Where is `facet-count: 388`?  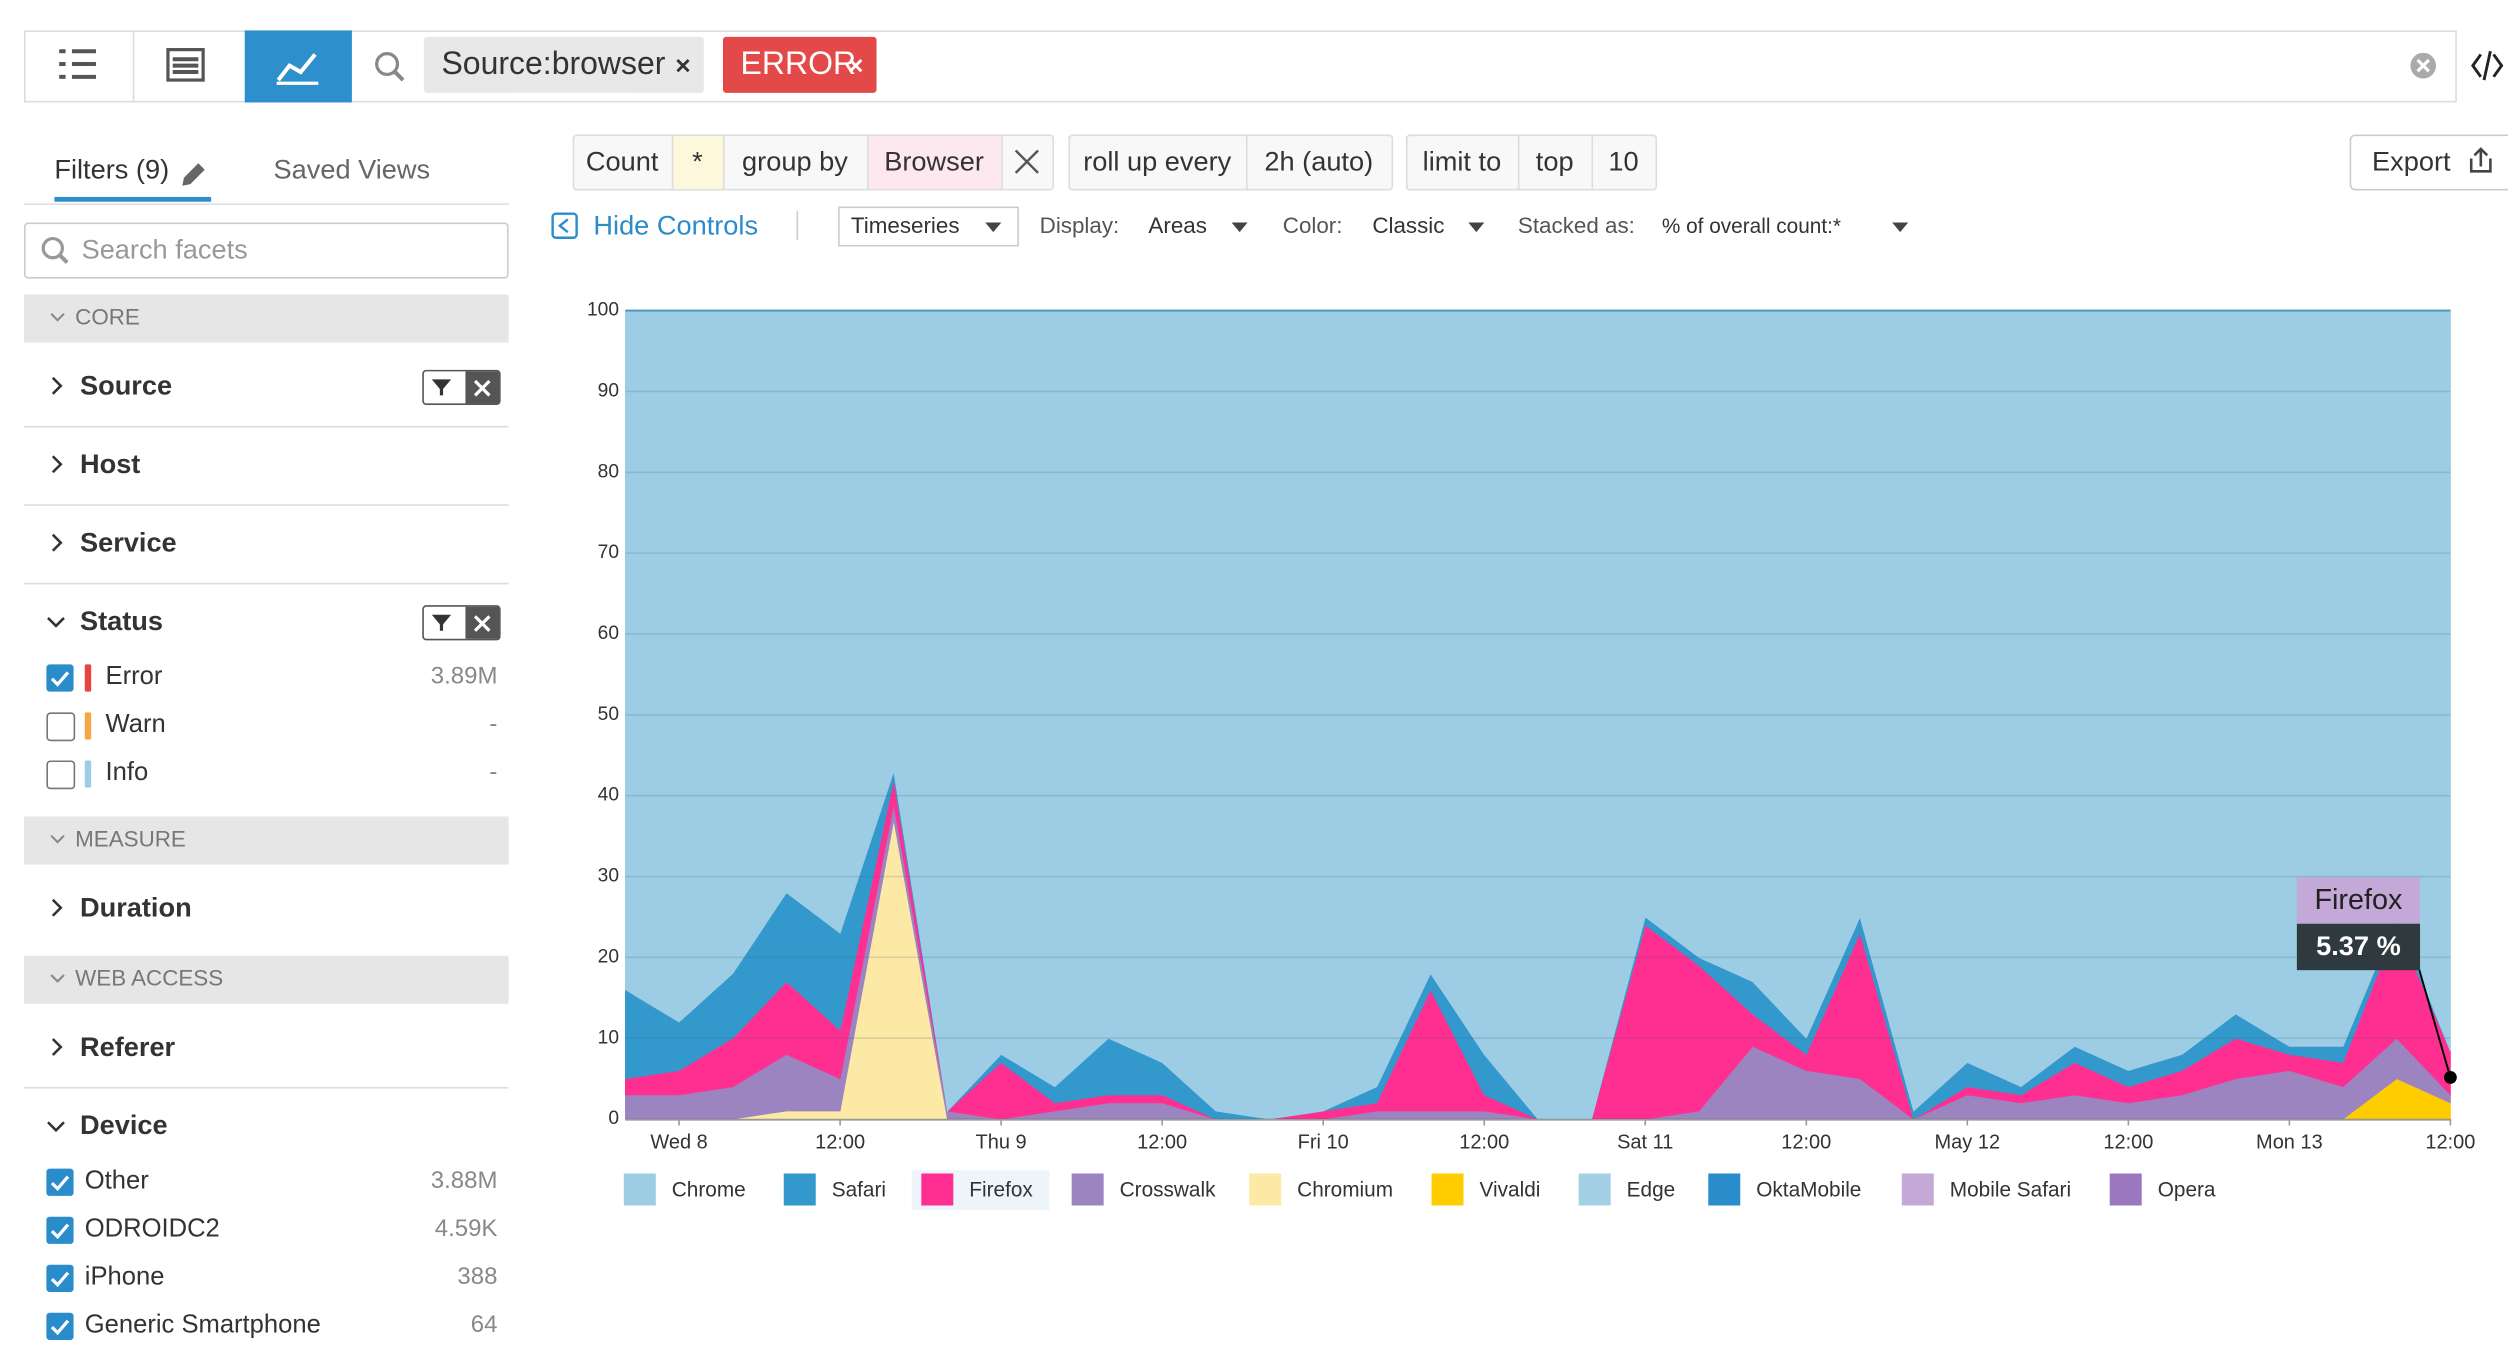 facet-count: 388 is located at coordinates (477, 1276).